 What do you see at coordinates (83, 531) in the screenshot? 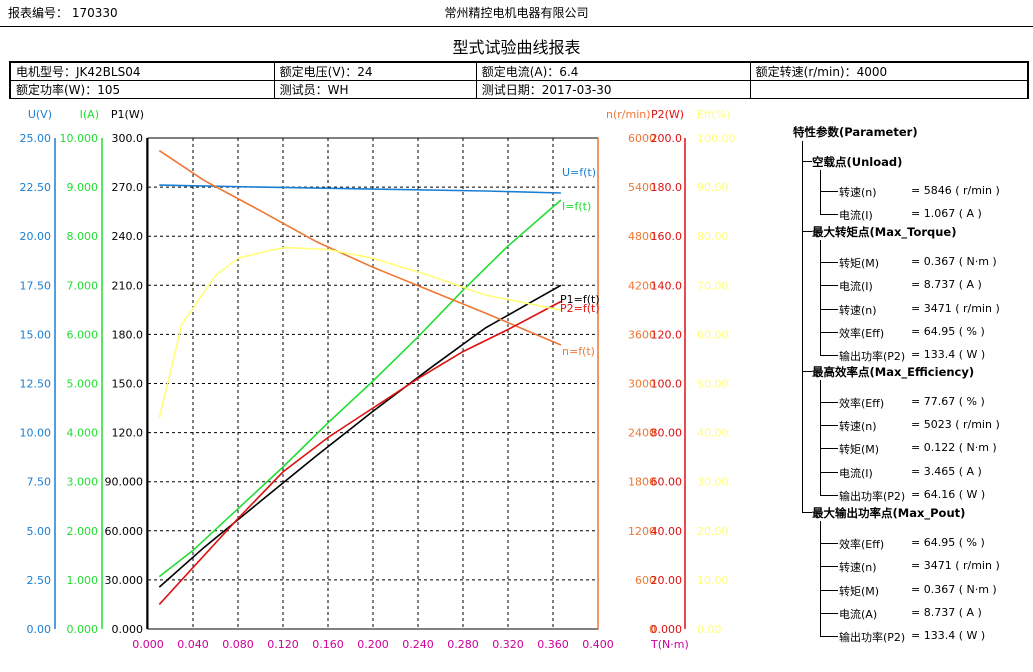
I see `tick-label-I: 2.000` at bounding box center [83, 531].